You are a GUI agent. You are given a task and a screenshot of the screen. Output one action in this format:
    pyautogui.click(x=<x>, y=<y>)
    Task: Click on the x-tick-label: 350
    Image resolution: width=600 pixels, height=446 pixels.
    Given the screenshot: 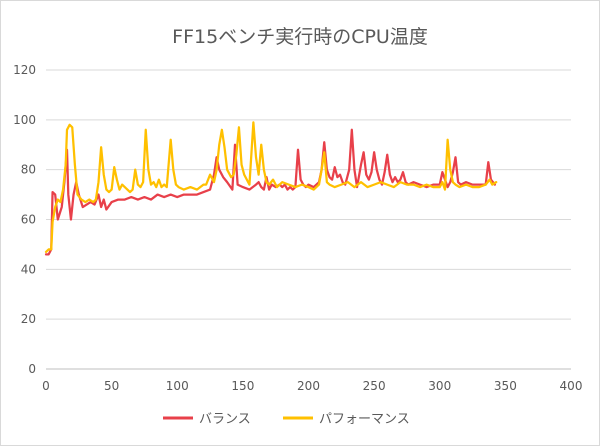 What is the action you would take?
    pyautogui.click(x=505, y=386)
    